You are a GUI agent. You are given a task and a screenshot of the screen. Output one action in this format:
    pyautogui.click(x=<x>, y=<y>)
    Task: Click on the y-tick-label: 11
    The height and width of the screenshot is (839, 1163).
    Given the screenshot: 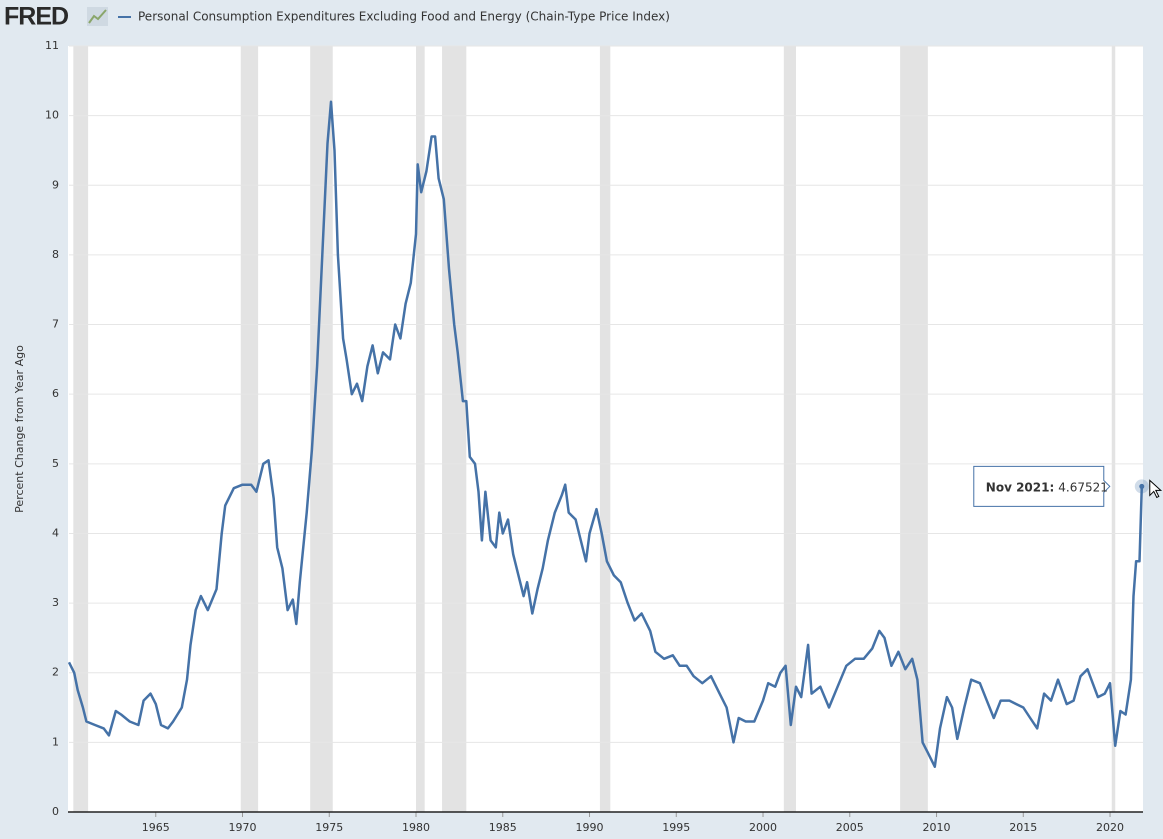 What is the action you would take?
    pyautogui.click(x=52, y=45)
    